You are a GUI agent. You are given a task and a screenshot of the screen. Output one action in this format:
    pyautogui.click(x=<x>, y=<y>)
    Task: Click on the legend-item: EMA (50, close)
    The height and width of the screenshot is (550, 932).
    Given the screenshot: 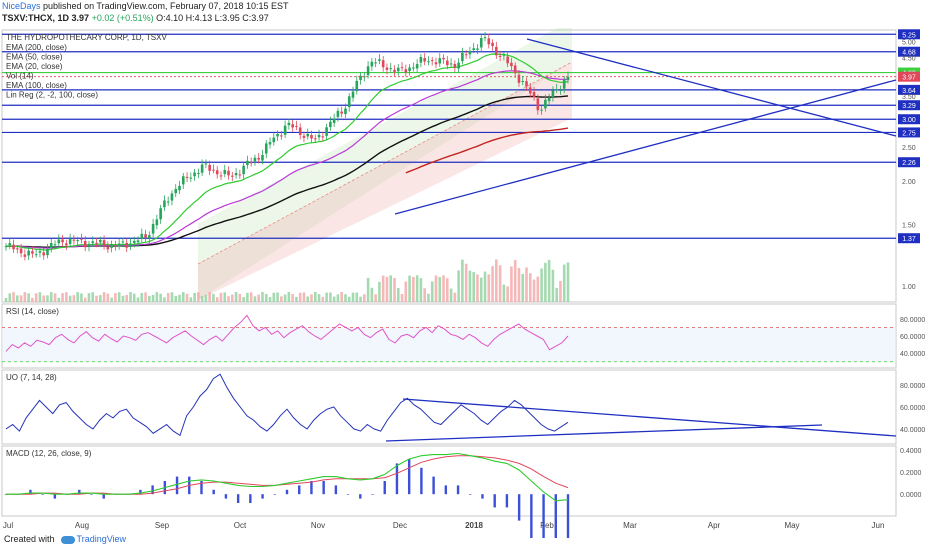 What is the action you would take?
    pyautogui.click(x=34, y=57)
    